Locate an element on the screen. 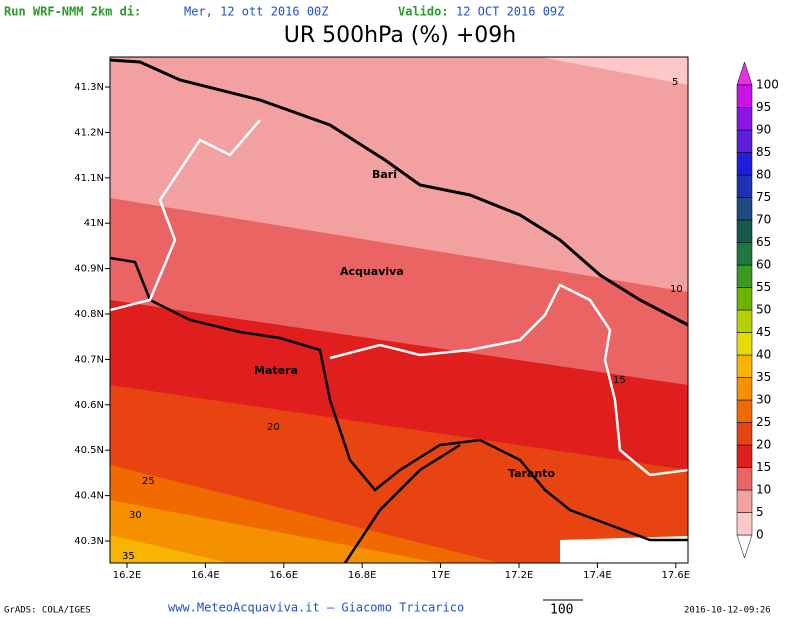  lat-tick-label: 40.4N is located at coordinates (89, 496).